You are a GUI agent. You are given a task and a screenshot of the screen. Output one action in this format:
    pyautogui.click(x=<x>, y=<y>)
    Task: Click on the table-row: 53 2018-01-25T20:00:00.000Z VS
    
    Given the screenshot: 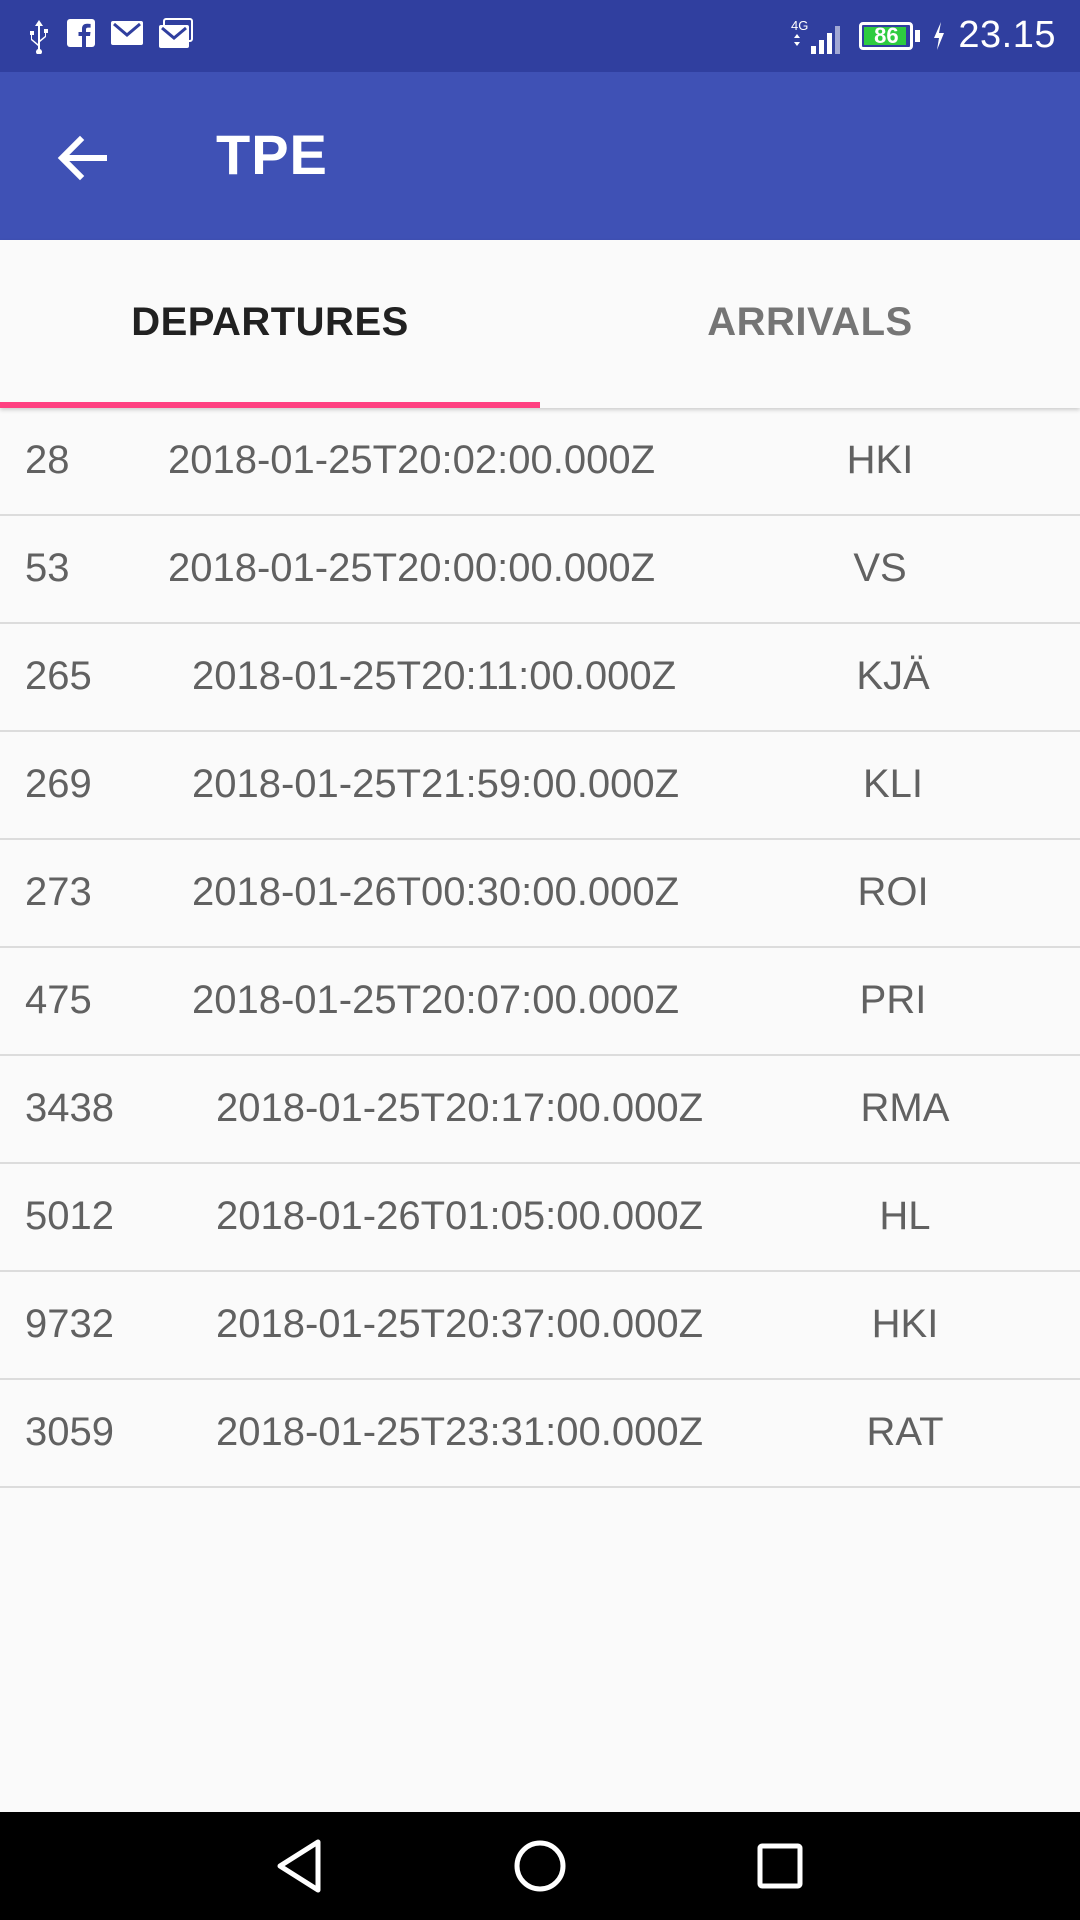 What is the action you would take?
    pyautogui.click(x=540, y=570)
    